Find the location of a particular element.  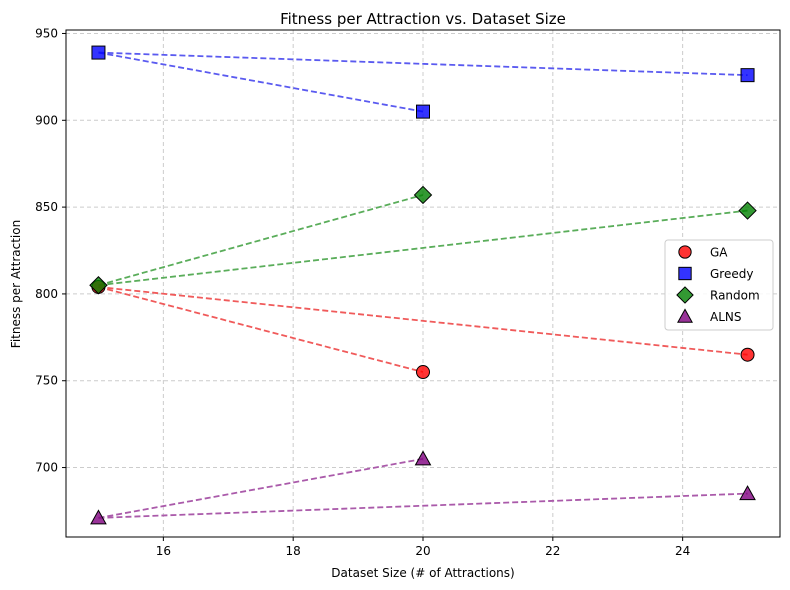

y-tick-label: 700 is located at coordinates (46, 468).